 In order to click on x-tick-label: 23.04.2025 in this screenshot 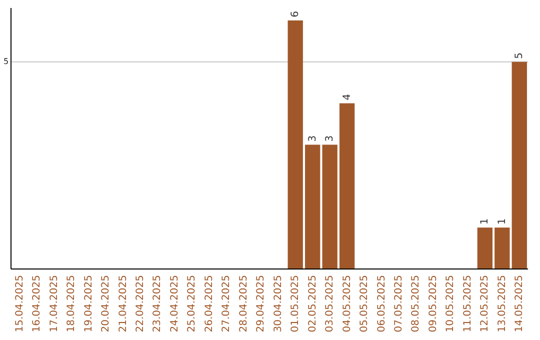, I will do `click(158, 303)`.